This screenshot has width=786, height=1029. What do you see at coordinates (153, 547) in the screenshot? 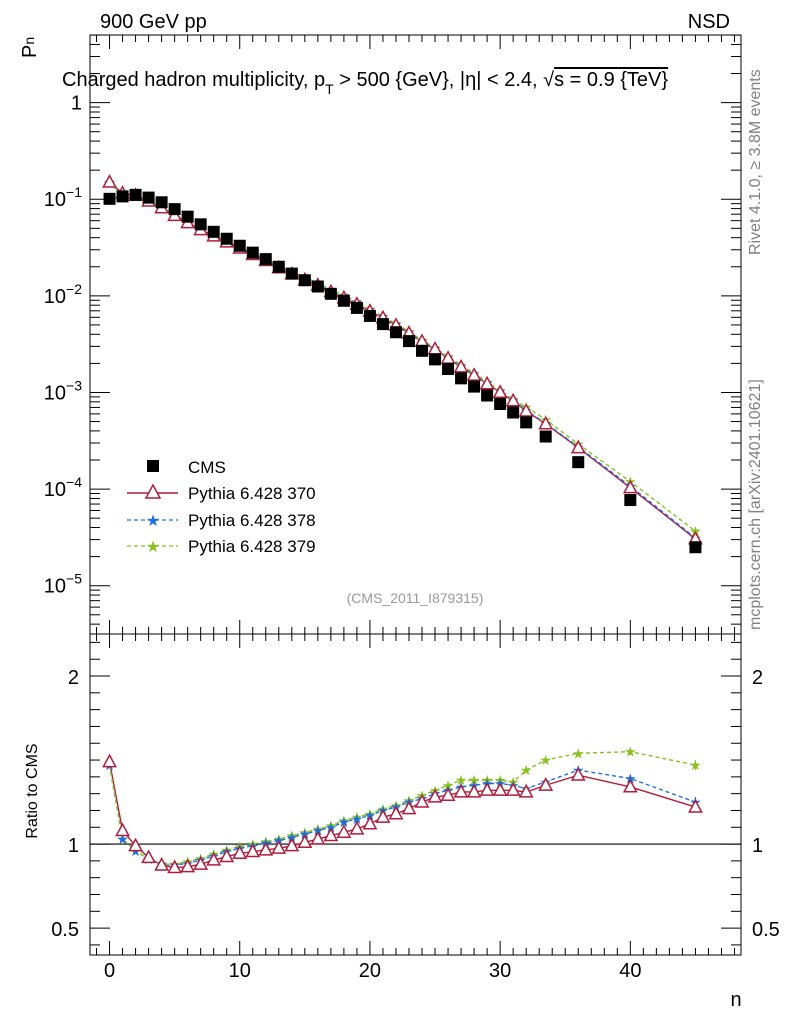
I see `legend-marker-p379: ★` at bounding box center [153, 547].